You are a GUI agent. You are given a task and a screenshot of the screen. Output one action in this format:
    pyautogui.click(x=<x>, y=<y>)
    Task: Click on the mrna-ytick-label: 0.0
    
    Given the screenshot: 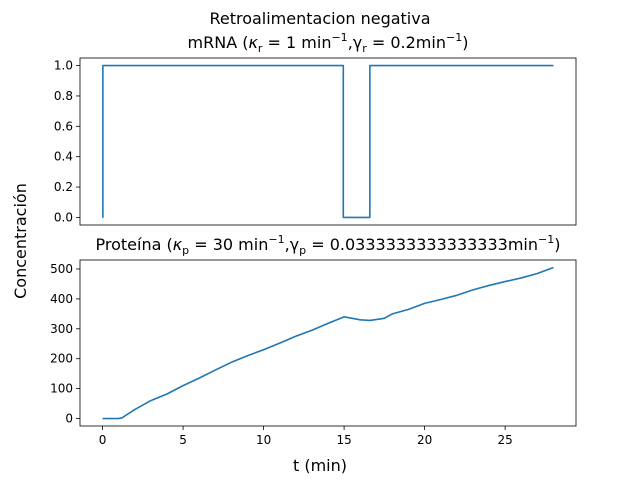 What is the action you would take?
    pyautogui.click(x=63, y=217)
    